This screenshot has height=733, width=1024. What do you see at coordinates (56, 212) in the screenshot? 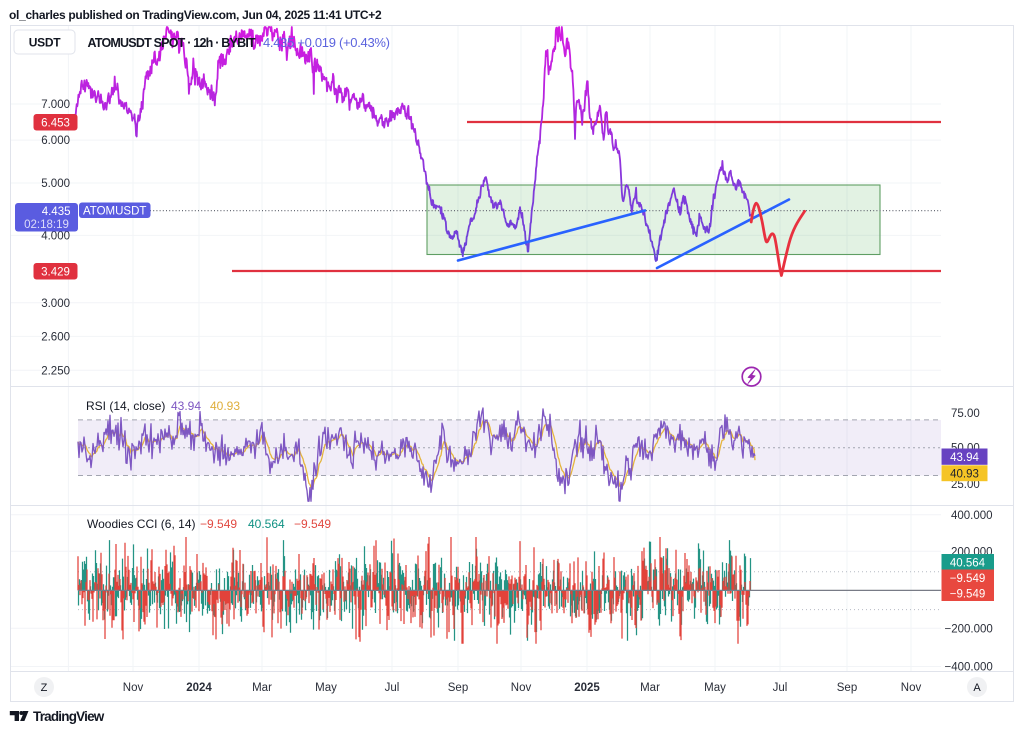
I see `svg-text: 4.435` at bounding box center [56, 212].